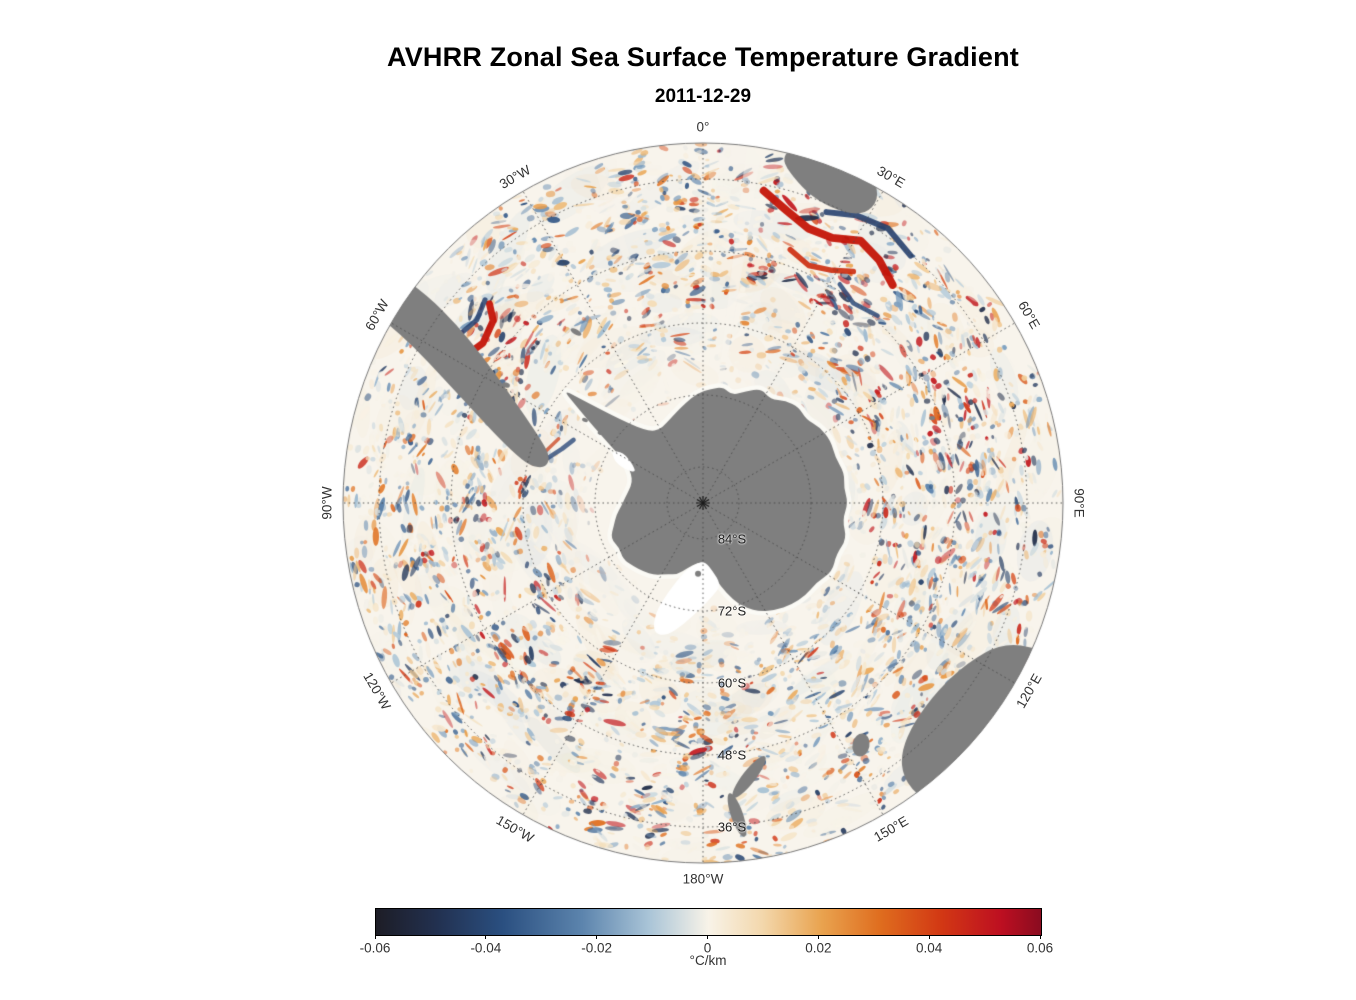 Image resolution: width=1356 pixels, height=1000 pixels. I want to click on latitude-label-72s: 72°S, so click(732, 611).